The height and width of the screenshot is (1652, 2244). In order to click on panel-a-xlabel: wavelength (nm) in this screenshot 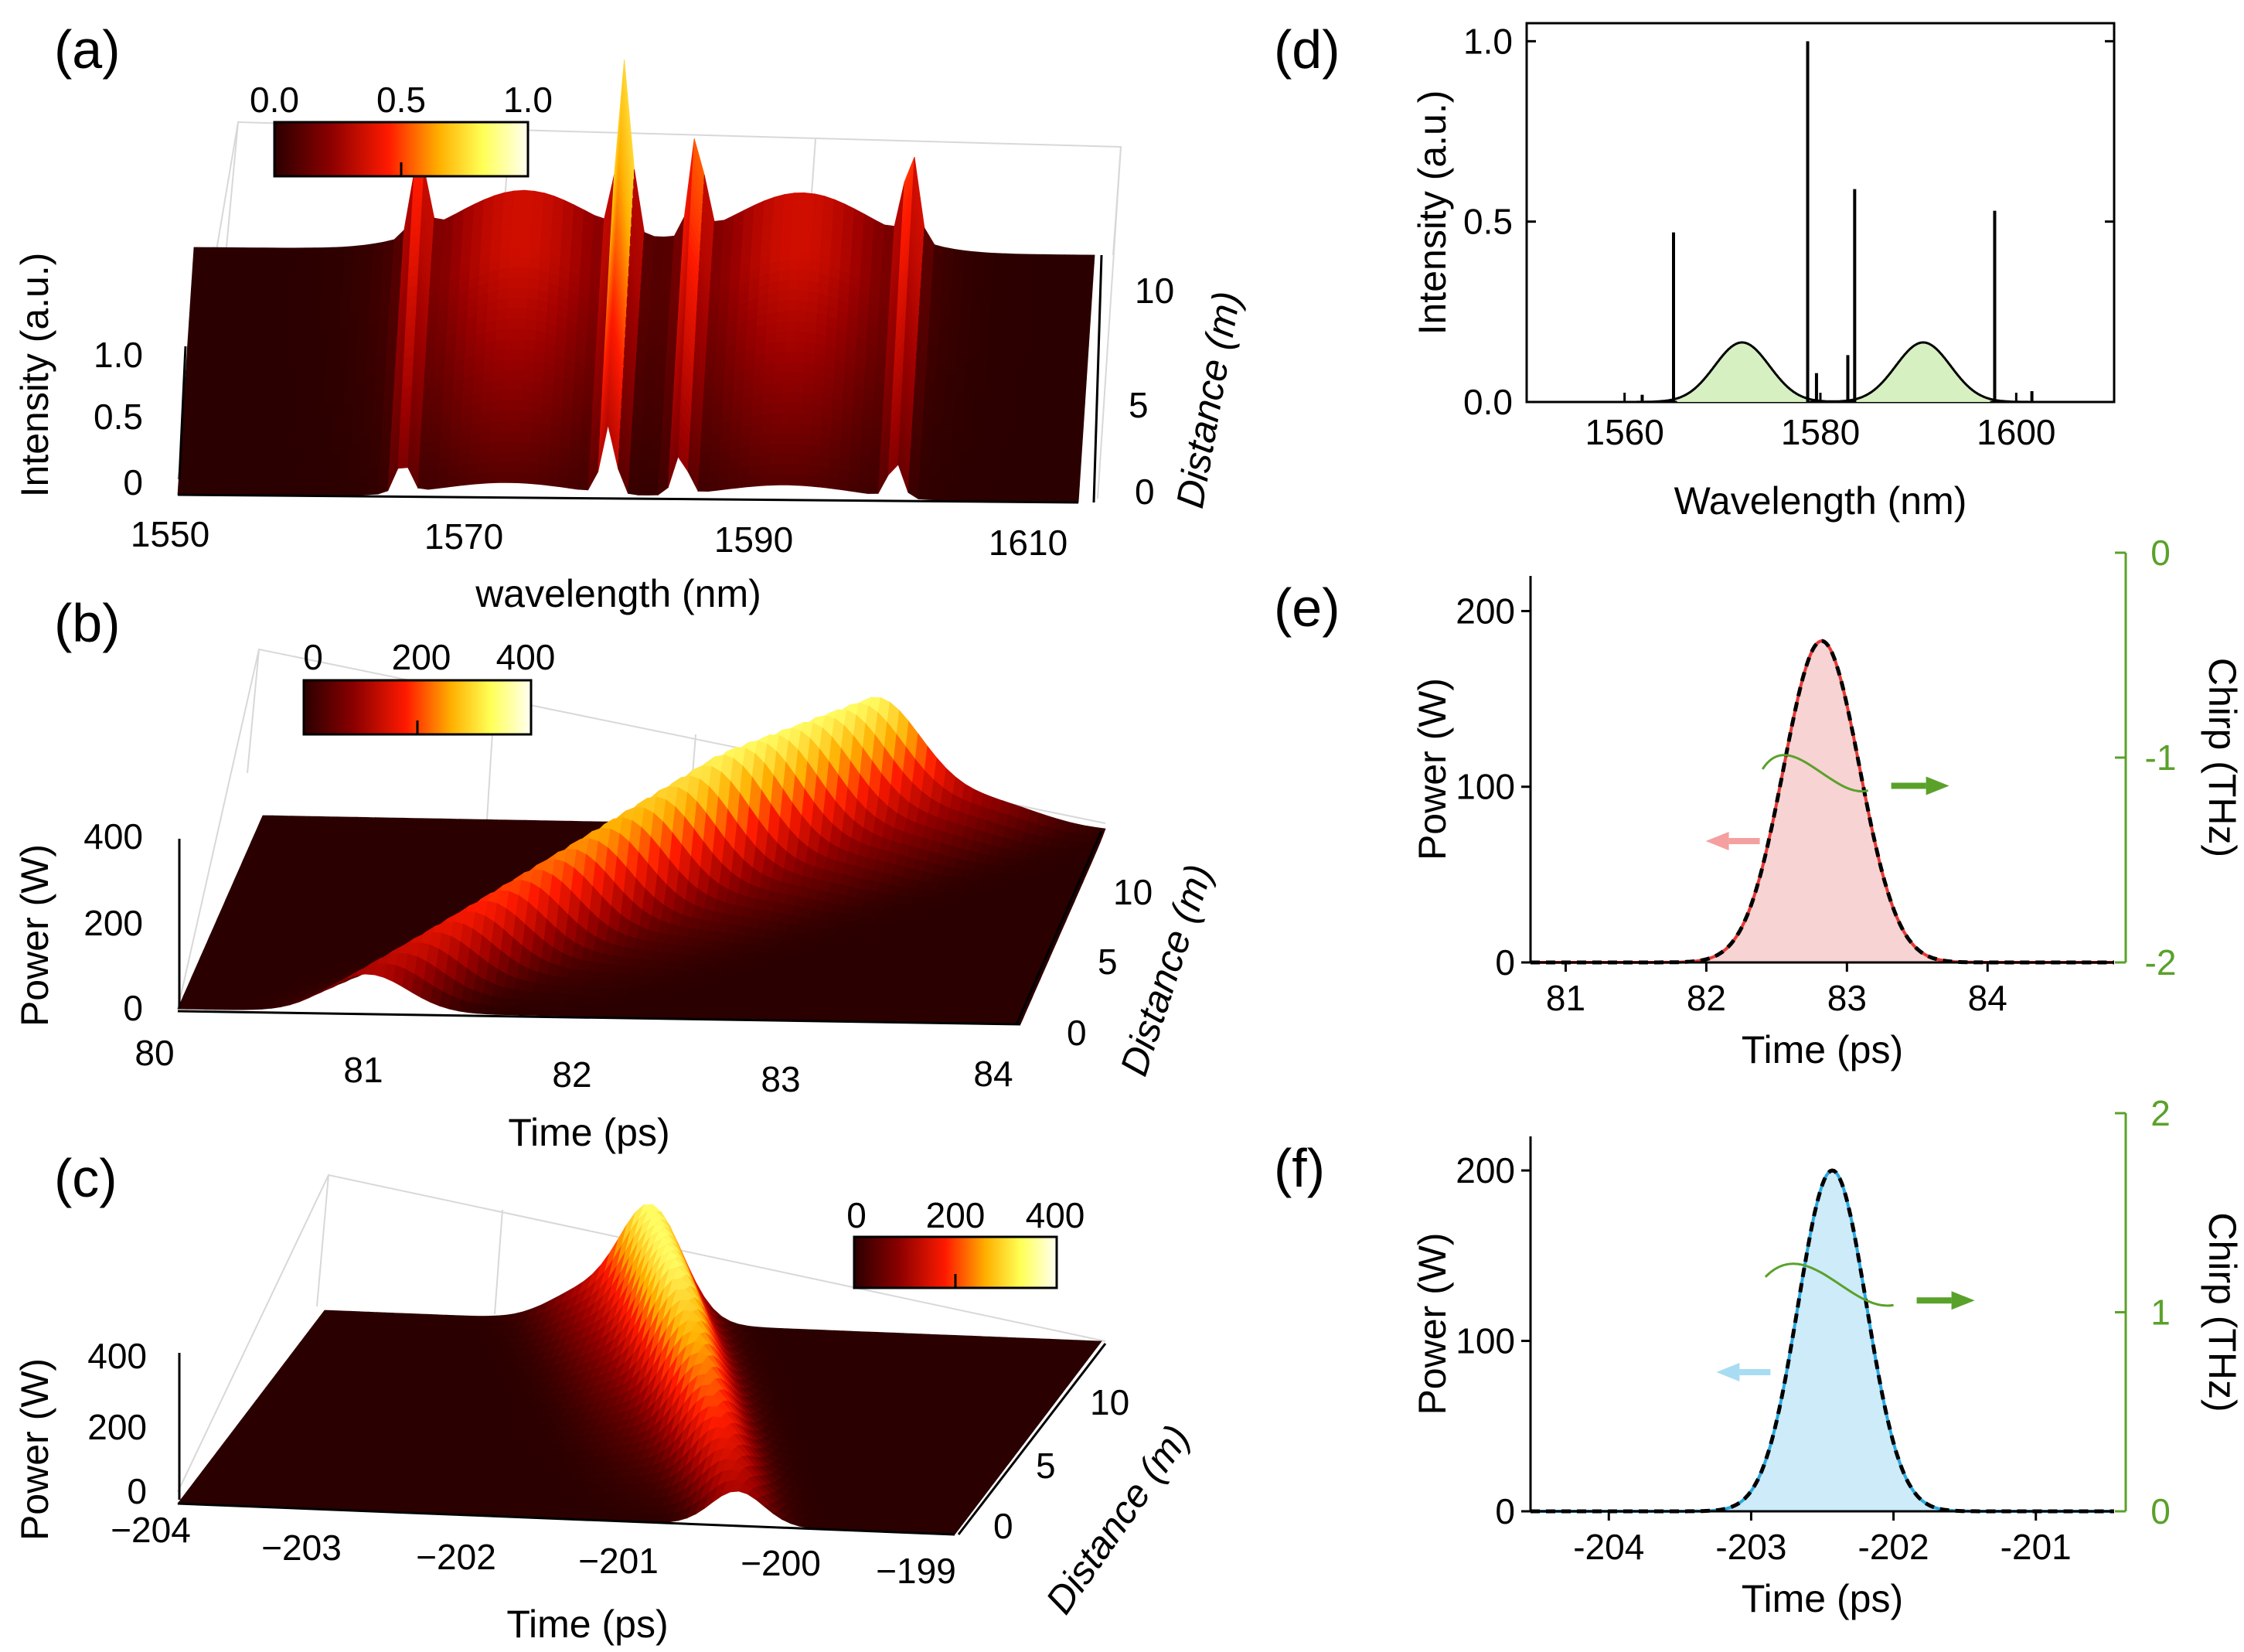, I will do `click(618, 593)`.